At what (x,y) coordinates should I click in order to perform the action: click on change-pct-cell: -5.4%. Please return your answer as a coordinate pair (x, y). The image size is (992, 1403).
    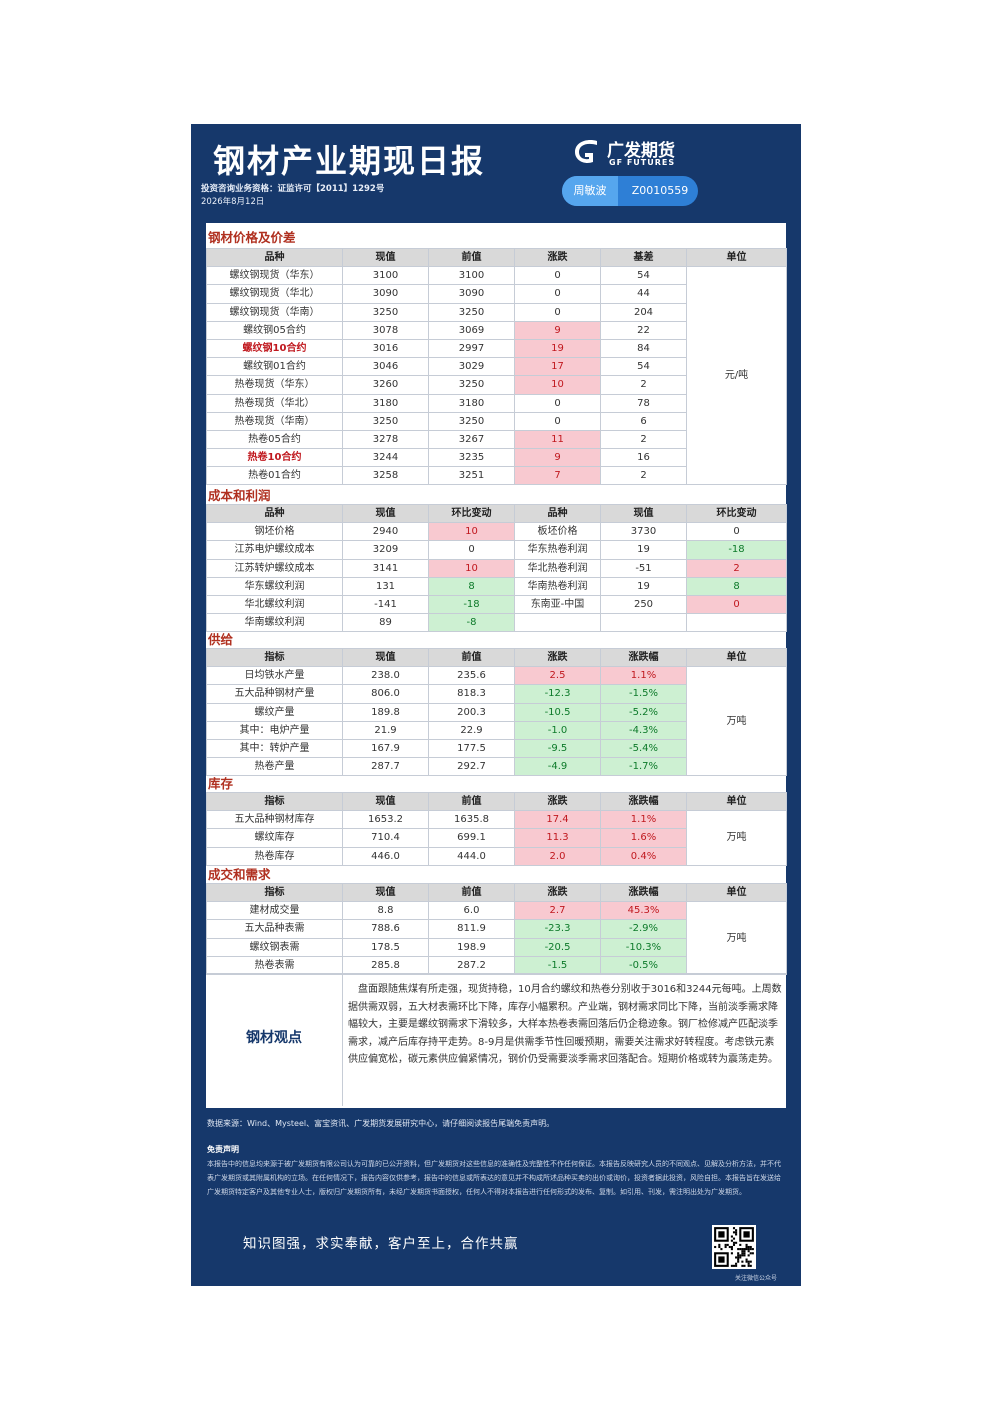
    Looking at the image, I should click on (643, 748).